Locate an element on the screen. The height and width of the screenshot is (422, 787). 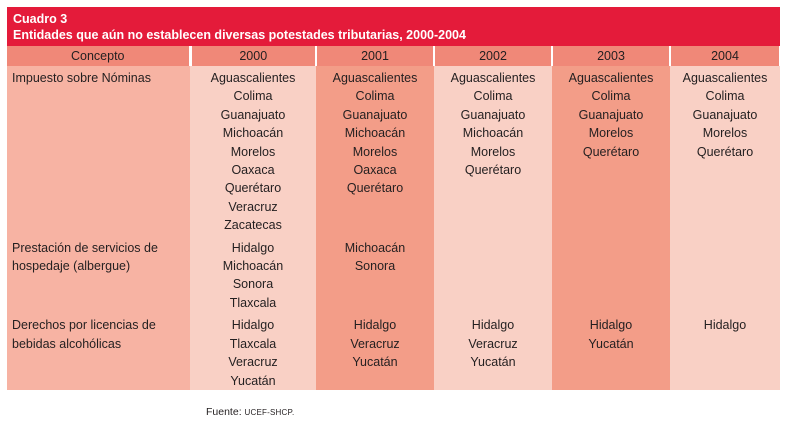
source-label: Fuente: is located at coordinates (224, 412).